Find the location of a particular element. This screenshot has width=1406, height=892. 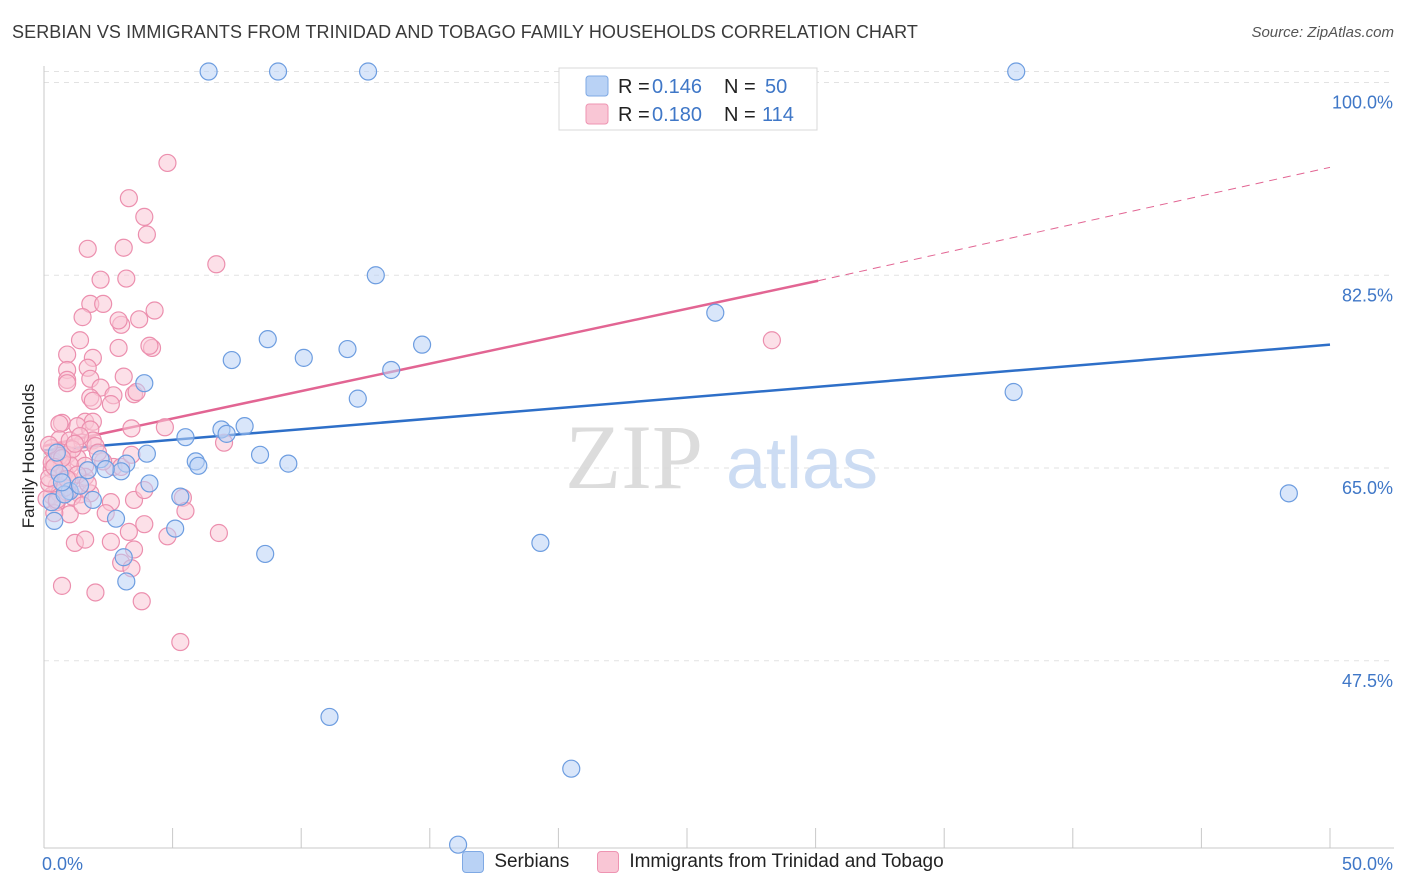

y-tick-labels: 100.0% 82.5% 65.0% 47.5% is located at coordinates (1362, 392).